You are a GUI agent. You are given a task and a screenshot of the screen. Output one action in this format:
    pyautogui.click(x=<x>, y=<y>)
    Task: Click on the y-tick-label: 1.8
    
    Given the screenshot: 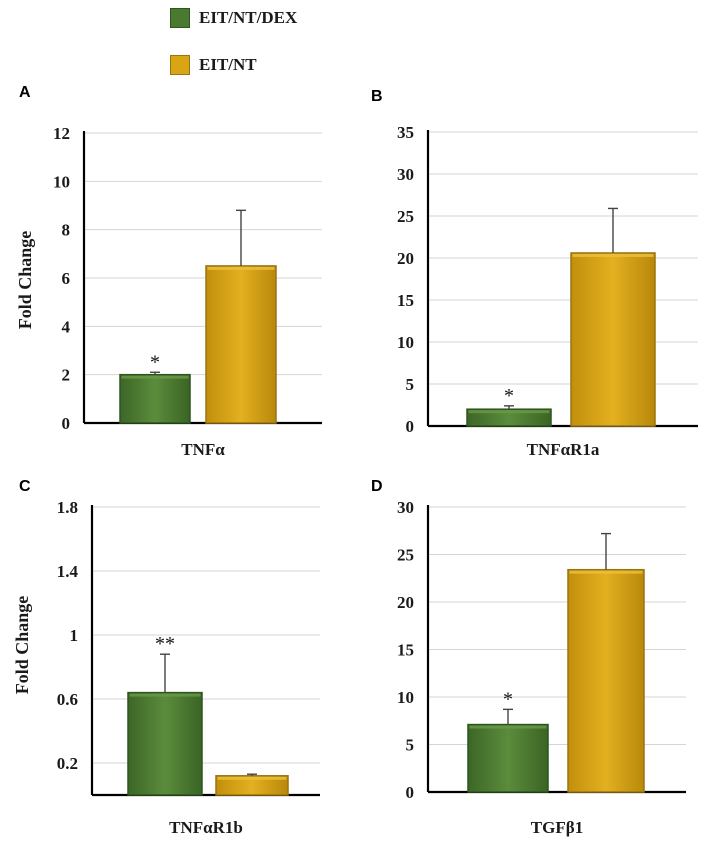 What is the action you would take?
    pyautogui.click(x=67, y=507)
    